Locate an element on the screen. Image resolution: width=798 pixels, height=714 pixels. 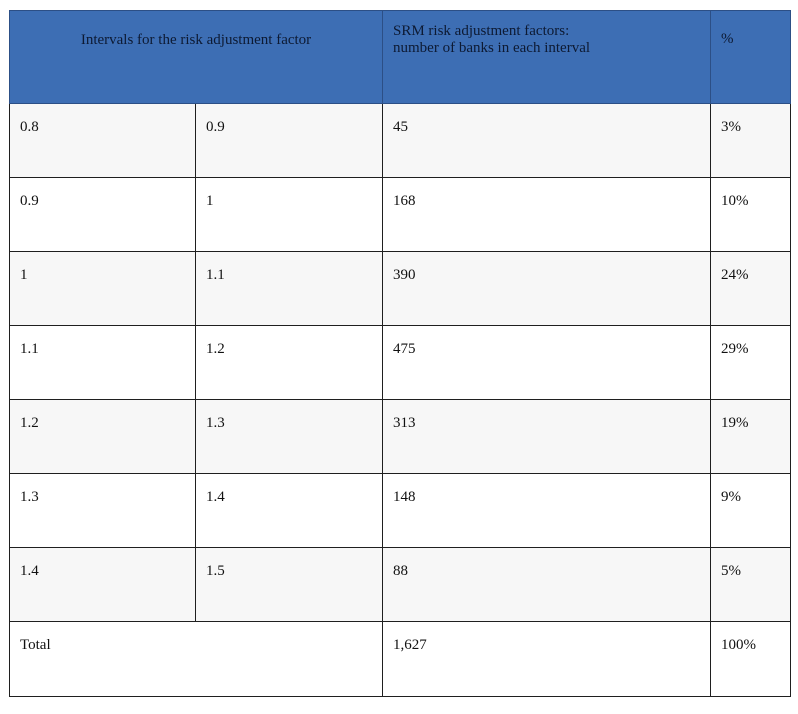
interval-from-cell: 1.3 is located at coordinates (102, 510).